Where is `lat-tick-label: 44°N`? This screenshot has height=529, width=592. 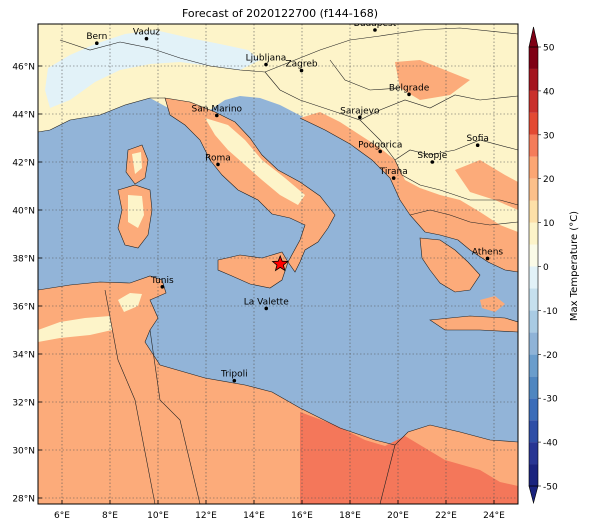 lat-tick-label: 44°N is located at coordinates (23, 116).